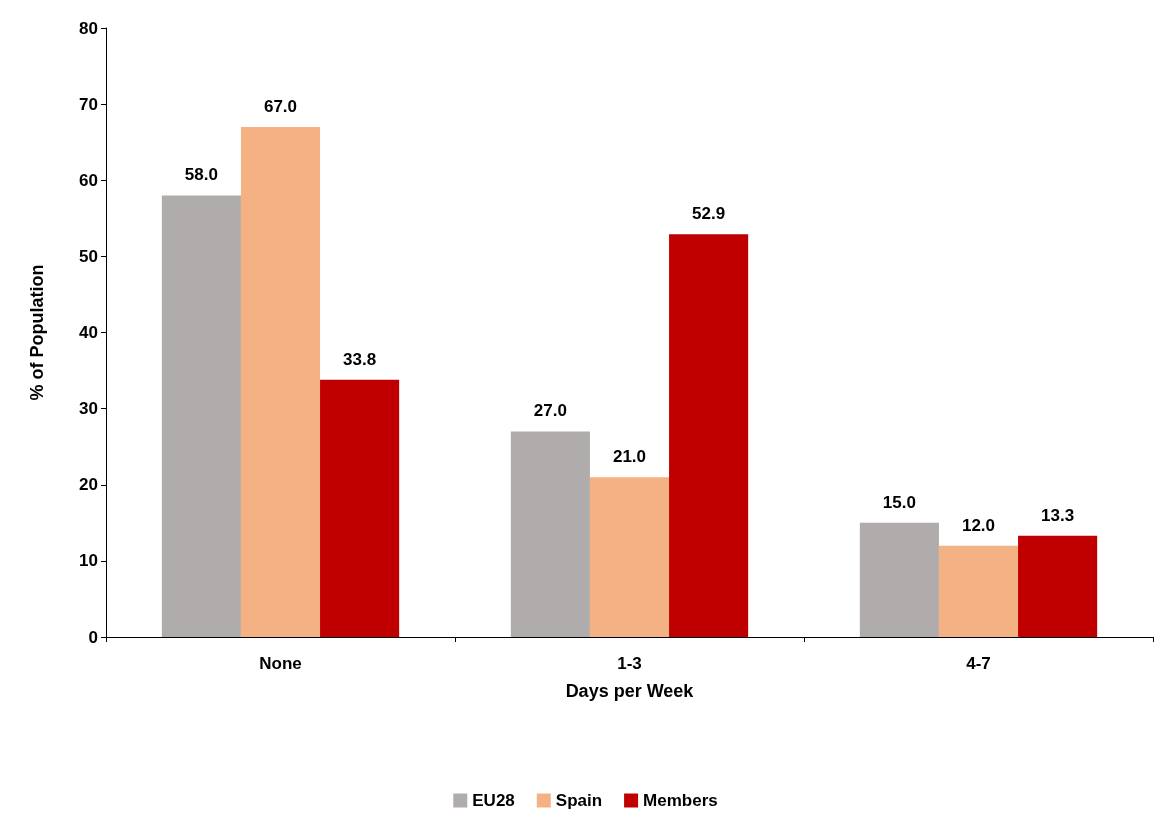  Describe the element at coordinates (88, 561) in the screenshot. I see `y-tick-label: 10` at that location.